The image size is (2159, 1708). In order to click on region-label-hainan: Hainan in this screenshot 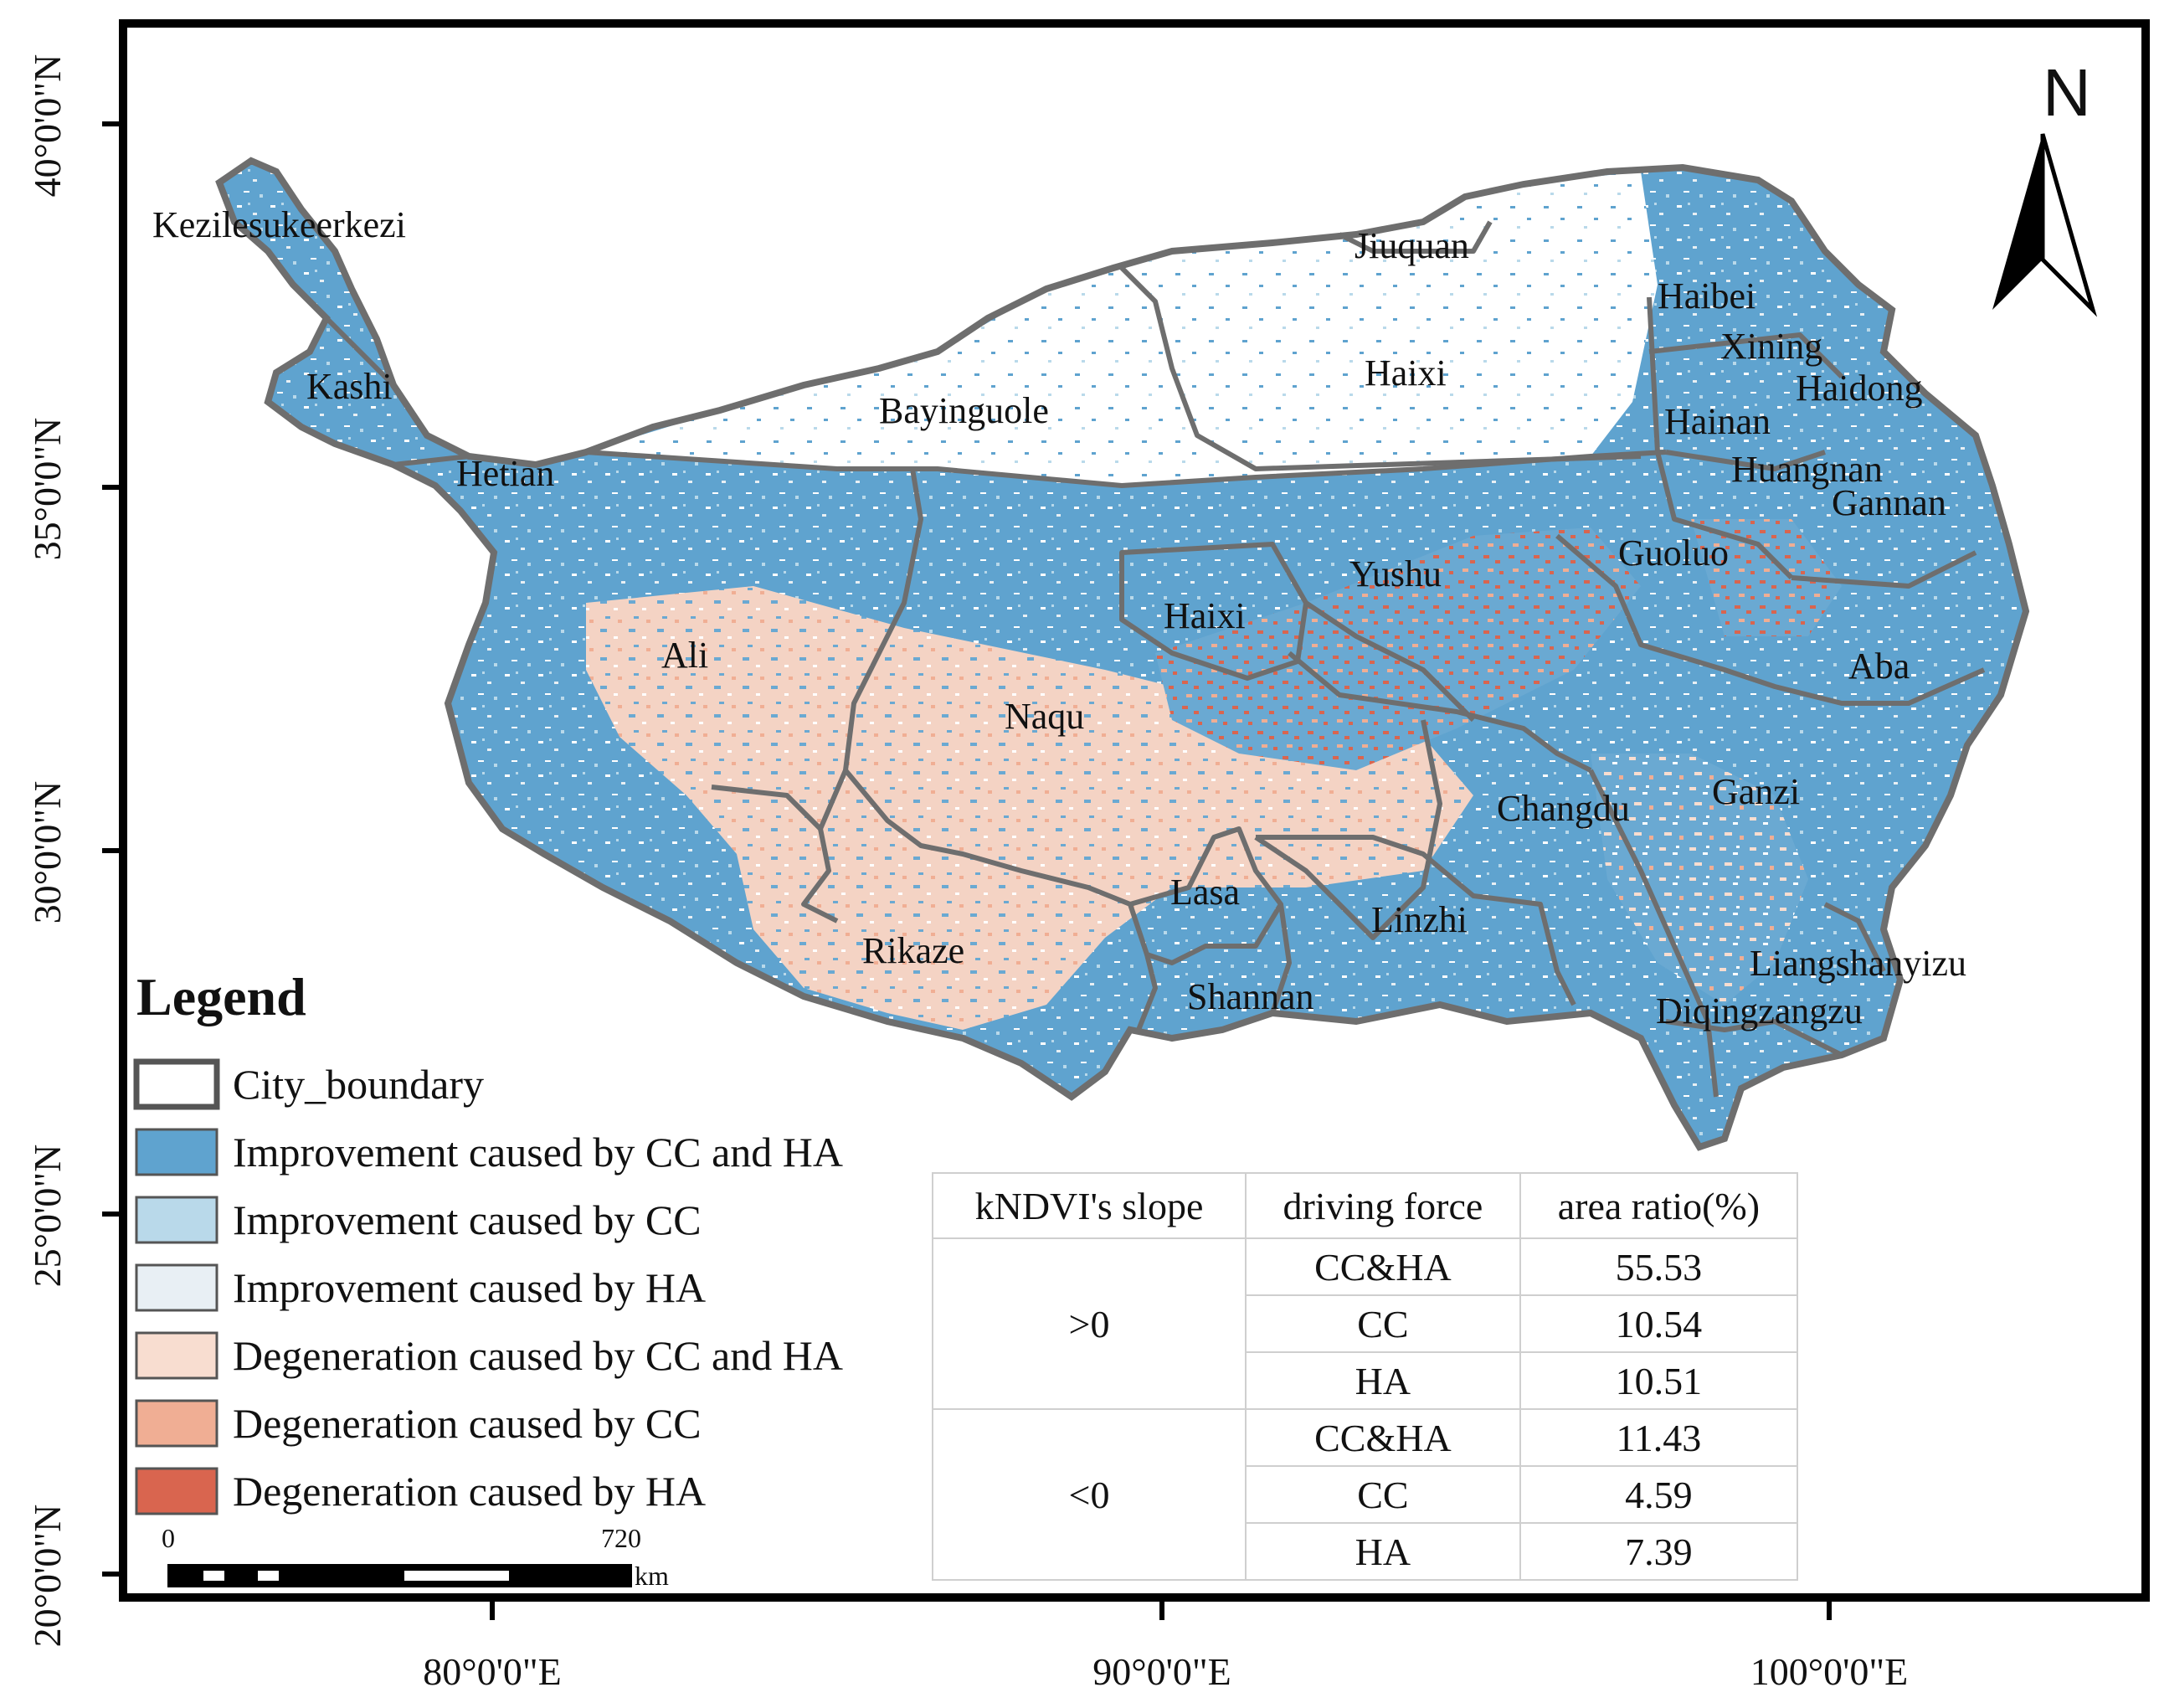, I will do `click(1717, 421)`.